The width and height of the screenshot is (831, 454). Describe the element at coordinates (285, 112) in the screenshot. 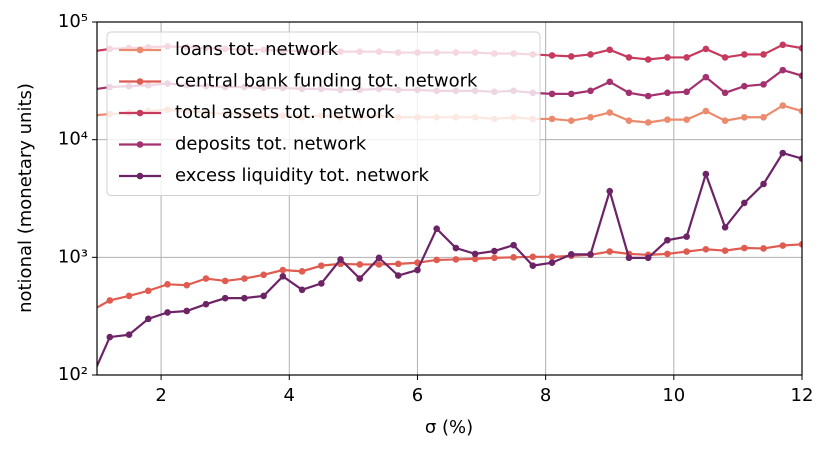

I see `legend-label: total assets tot. network` at that location.